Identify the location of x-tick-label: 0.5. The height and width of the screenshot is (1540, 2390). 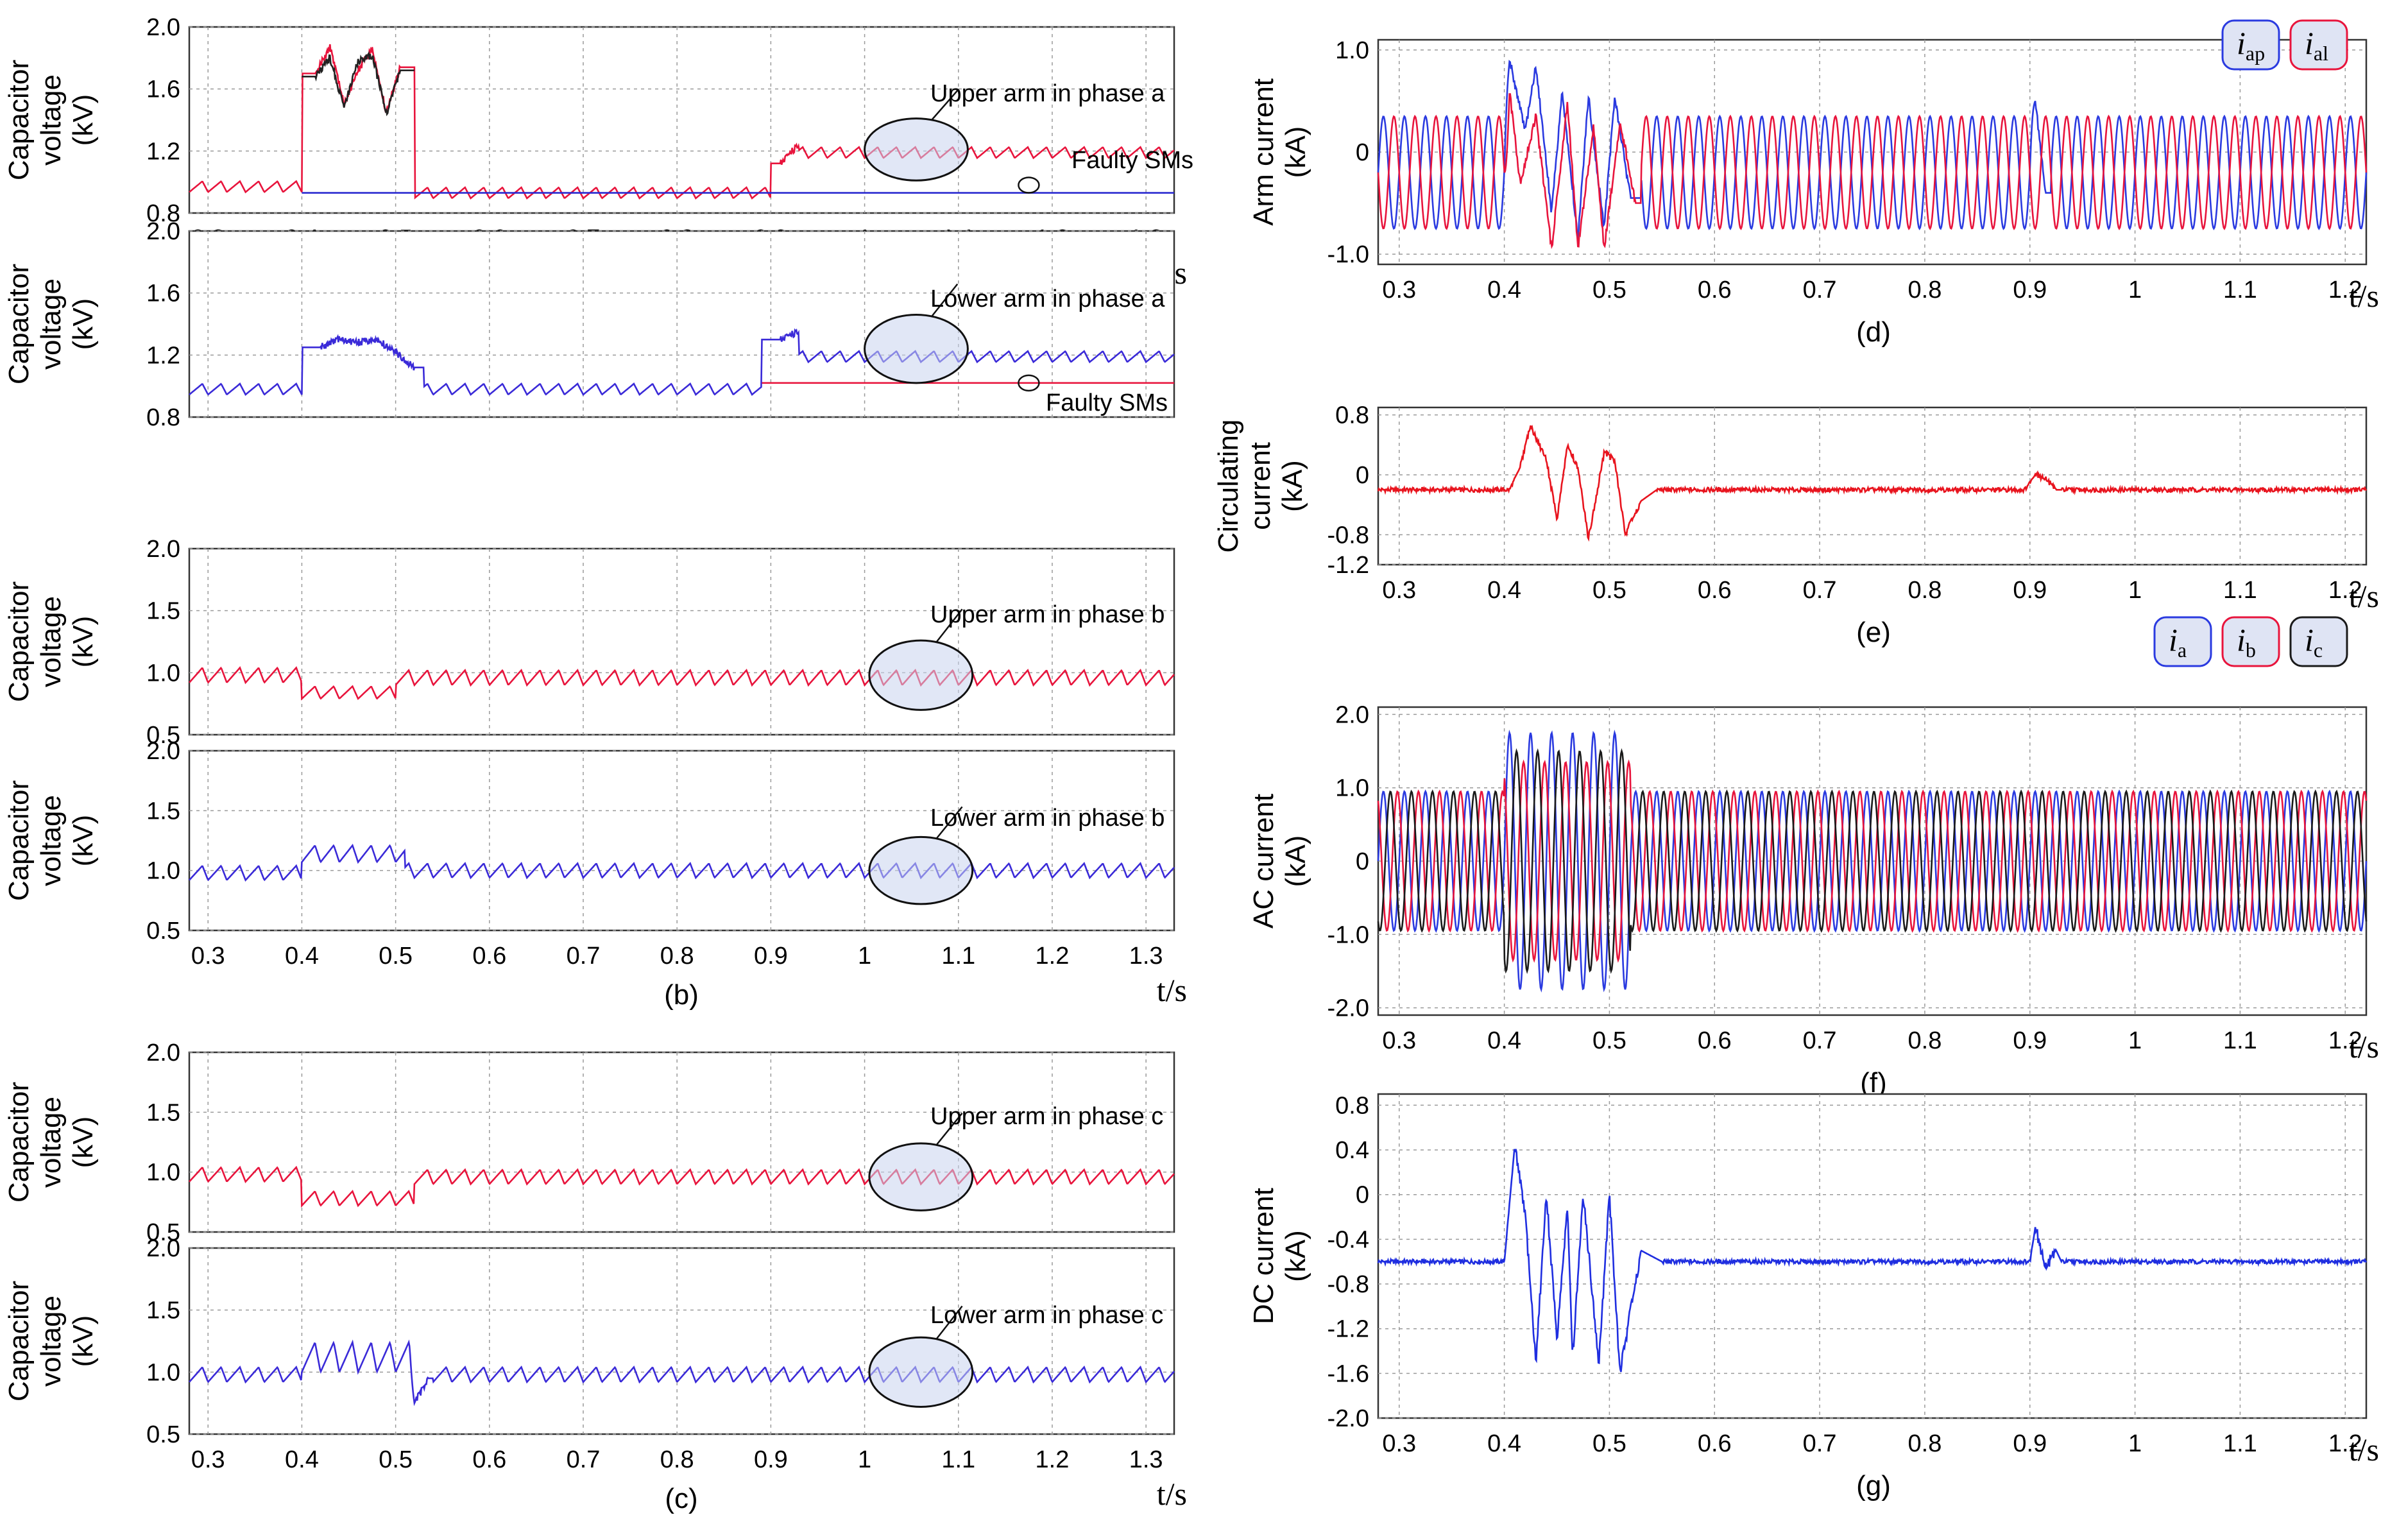
(1609, 591).